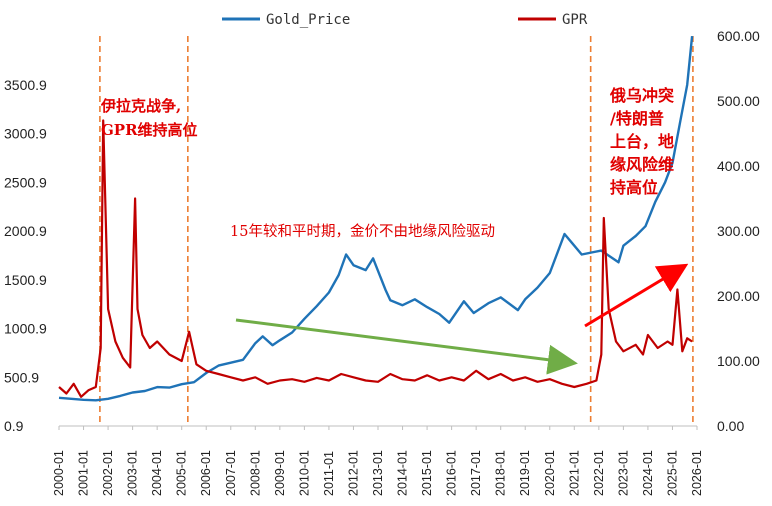 The width and height of the screenshot is (772, 506). Describe the element at coordinates (304, 473) in the screenshot. I see `x-tick-label: 2010-01` at that location.